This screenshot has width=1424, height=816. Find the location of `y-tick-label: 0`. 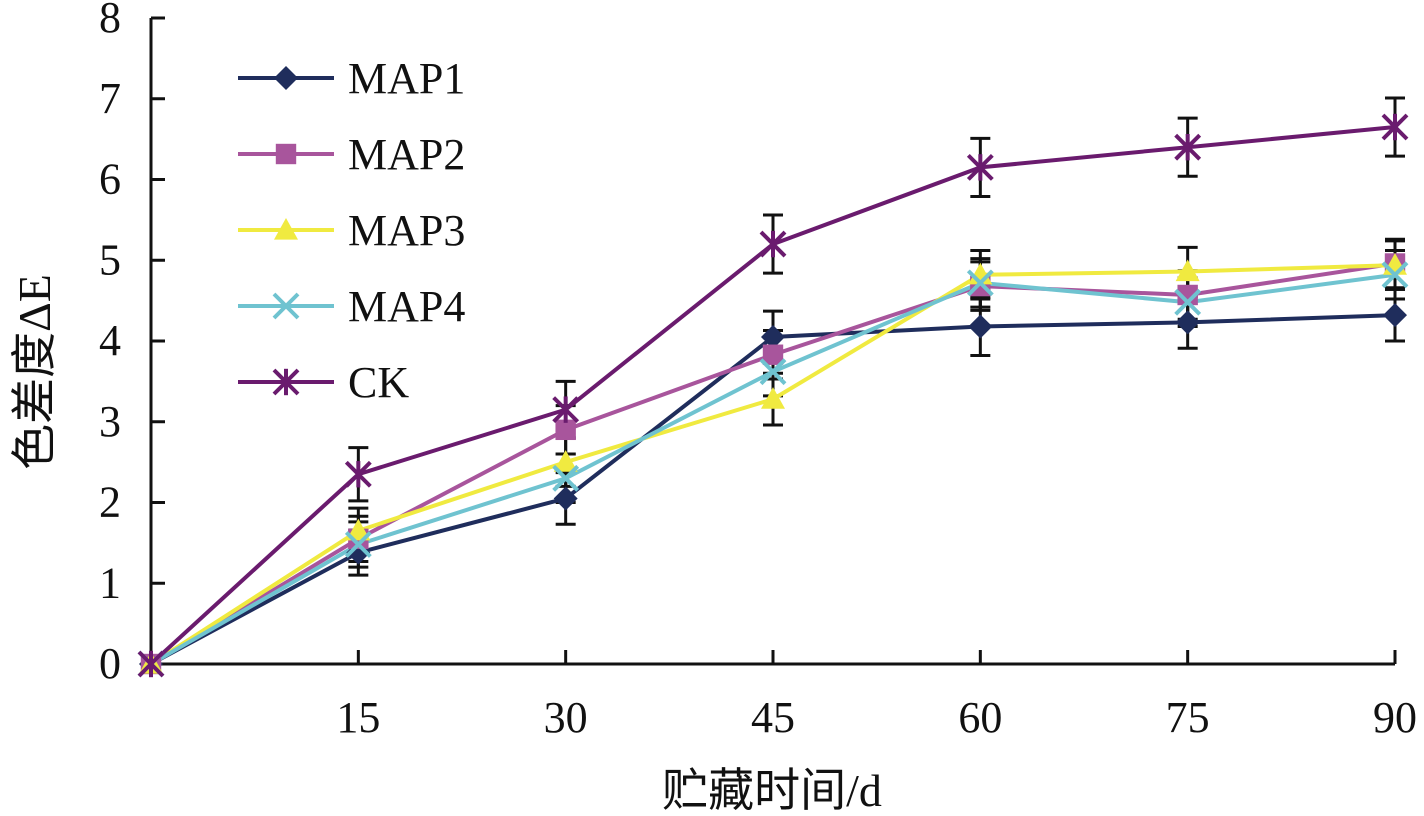

y-tick-label: 0 is located at coordinates (110, 663).